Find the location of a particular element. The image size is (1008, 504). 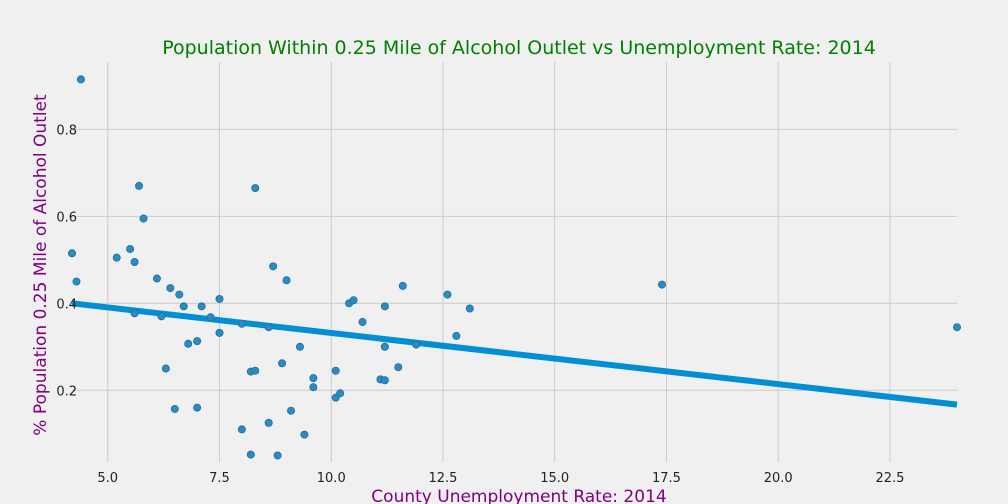

x-tick-label: 12.5 is located at coordinates (443, 478).